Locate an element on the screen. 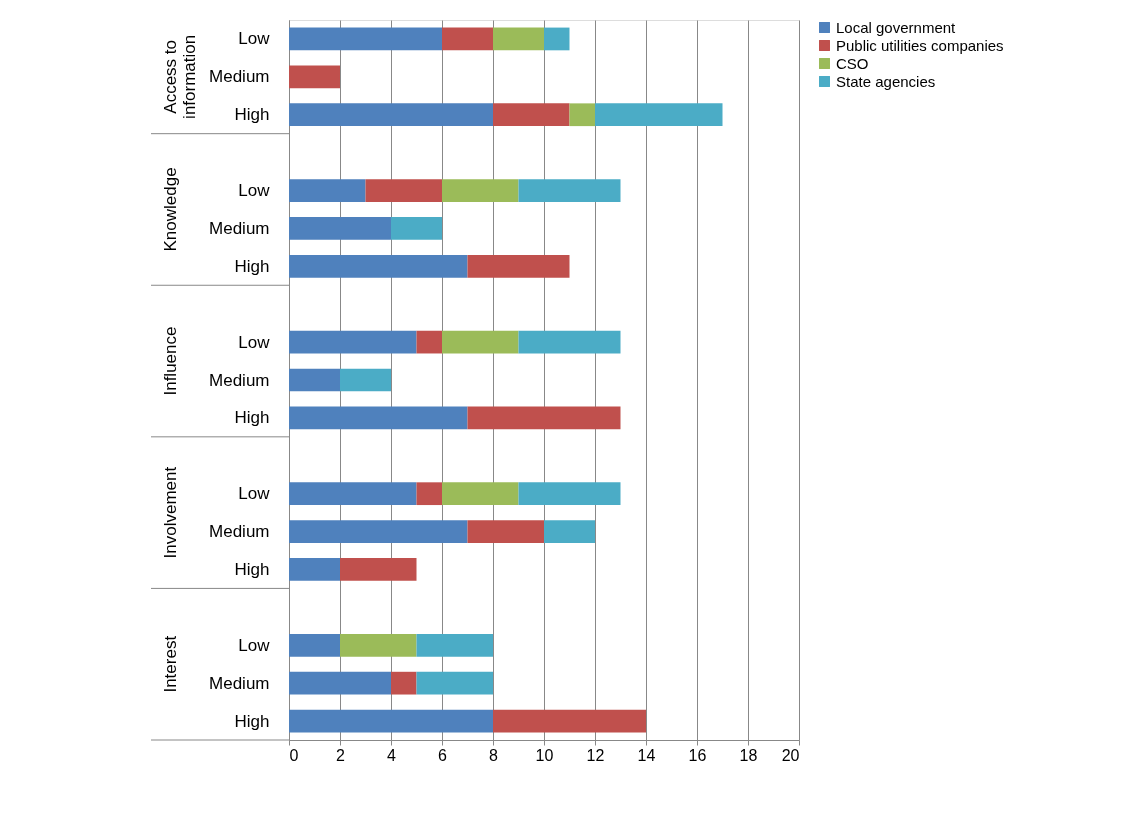 Image resolution: width=1141 pixels, height=820 pixels. text: Involvement is located at coordinates (170, 512).